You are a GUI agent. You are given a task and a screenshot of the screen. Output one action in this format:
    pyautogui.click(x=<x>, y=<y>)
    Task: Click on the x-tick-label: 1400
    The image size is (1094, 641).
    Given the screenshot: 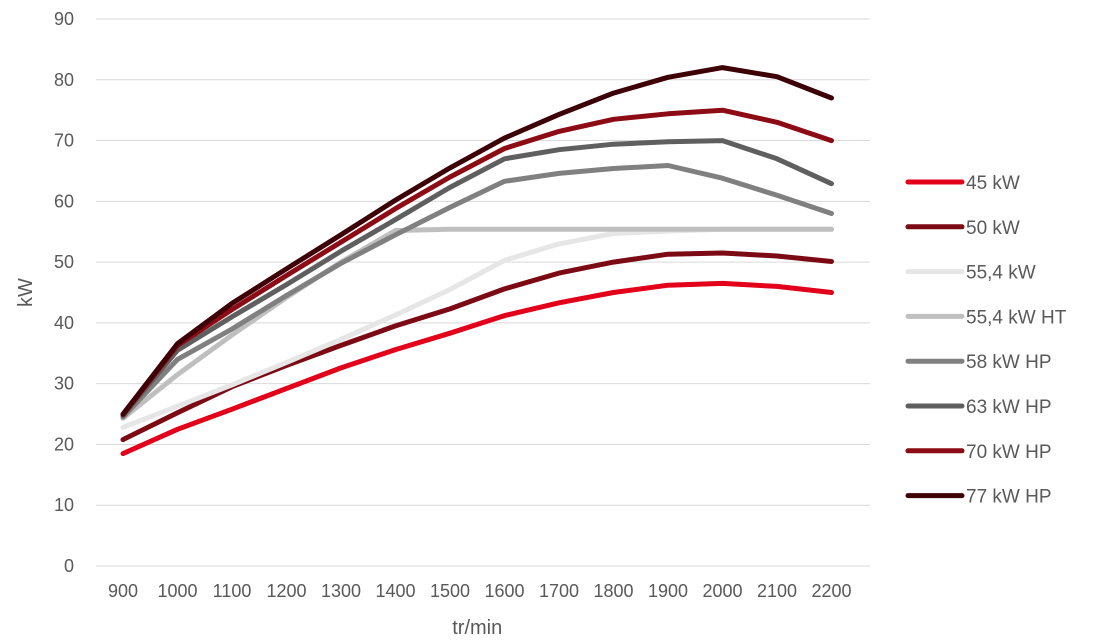 What is the action you would take?
    pyautogui.click(x=395, y=591)
    